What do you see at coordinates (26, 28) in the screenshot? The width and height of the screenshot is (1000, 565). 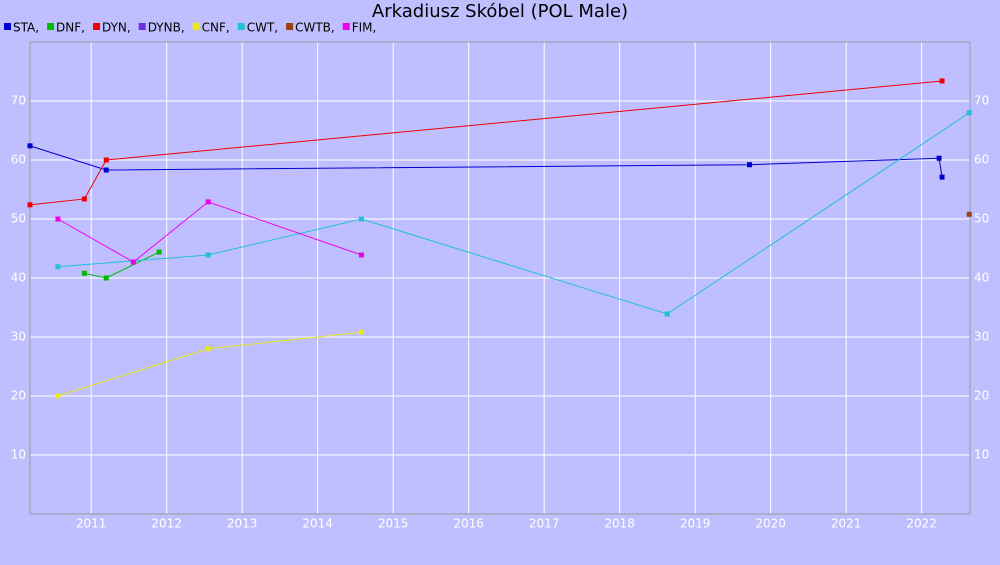 I see `legend-label: STA,` at bounding box center [26, 28].